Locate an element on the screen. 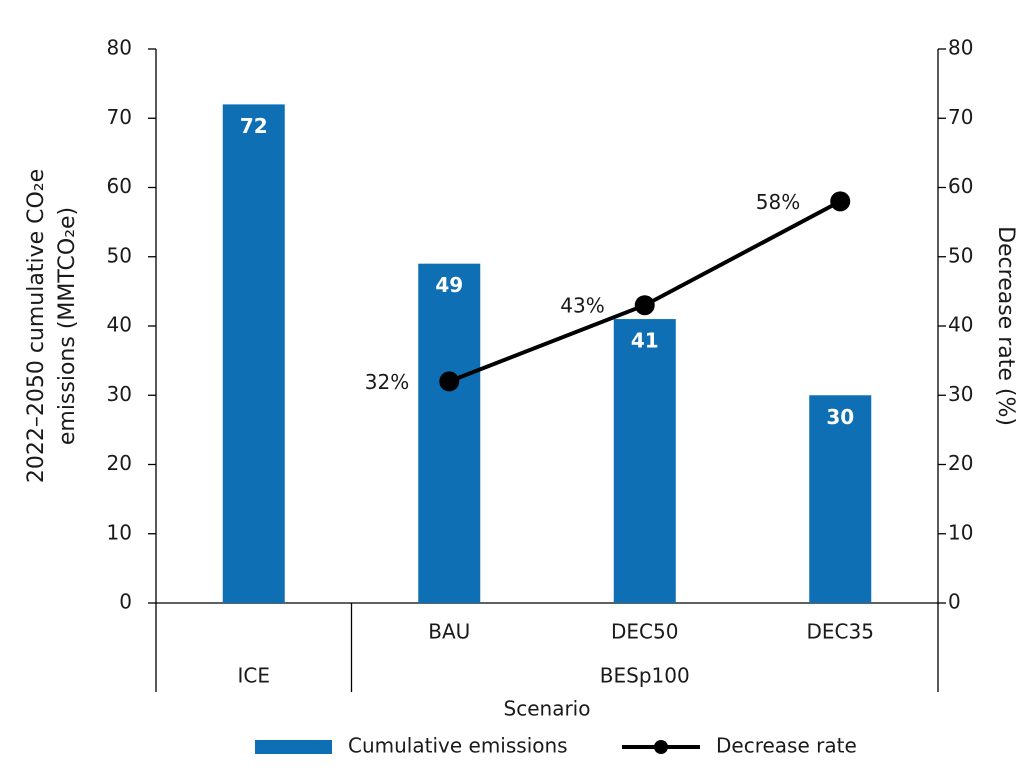 Image resolution: width=1021 pixels, height=775 pixels. y-tick-label: 70 is located at coordinates (119, 117).